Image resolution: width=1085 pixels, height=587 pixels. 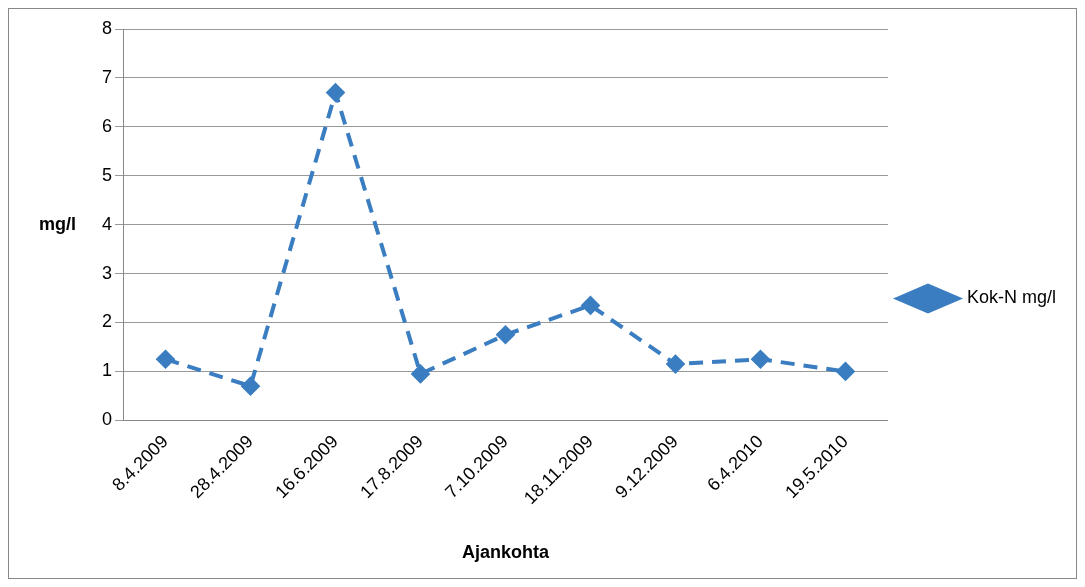 I want to click on y-tick-label: 5, so click(x=107, y=174).